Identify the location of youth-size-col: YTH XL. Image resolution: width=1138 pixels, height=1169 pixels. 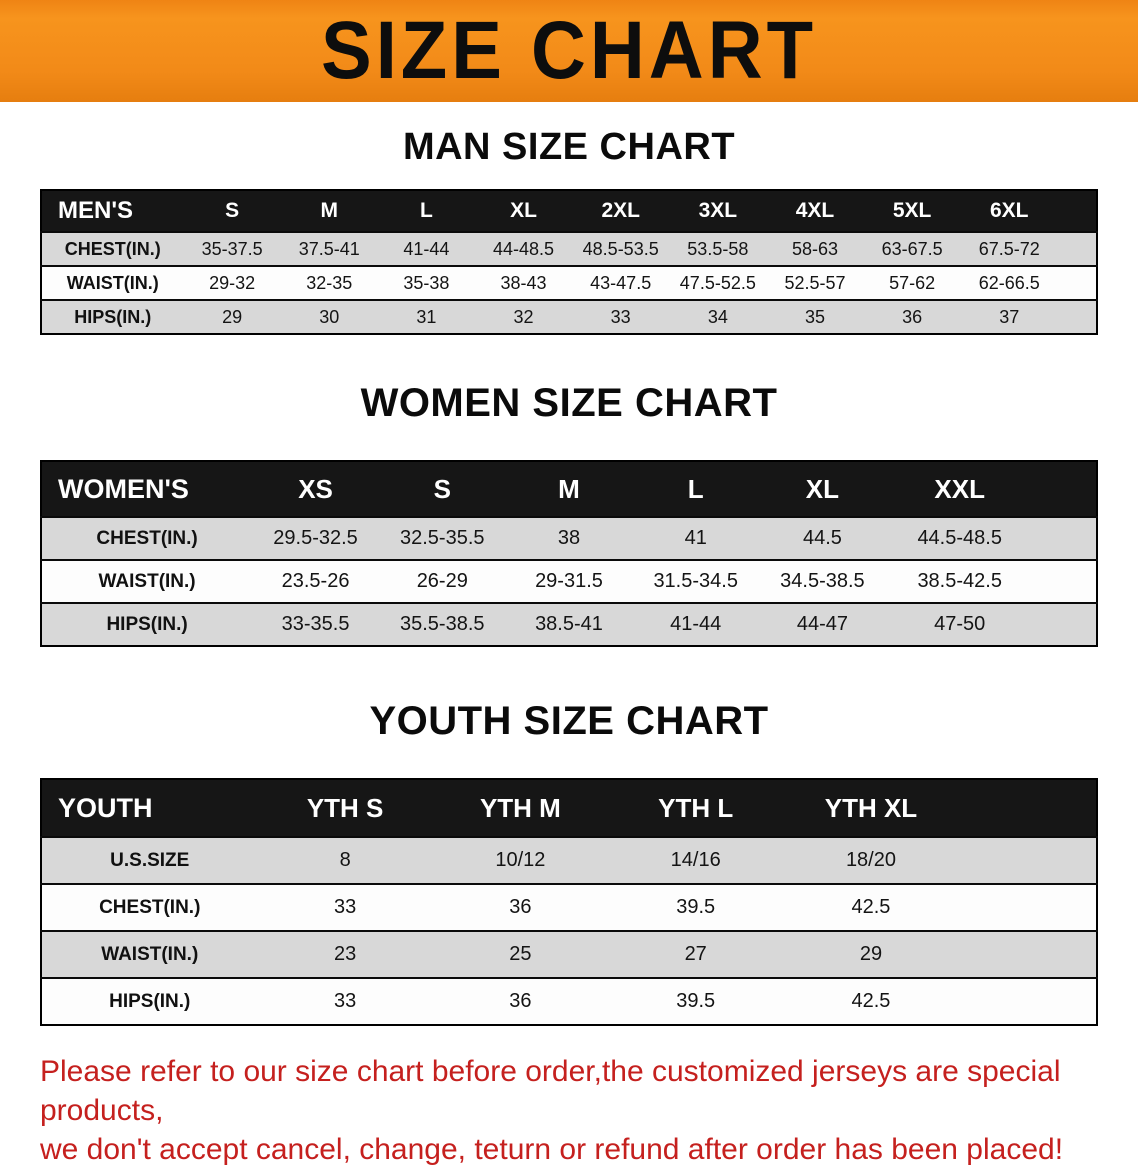
(871, 808).